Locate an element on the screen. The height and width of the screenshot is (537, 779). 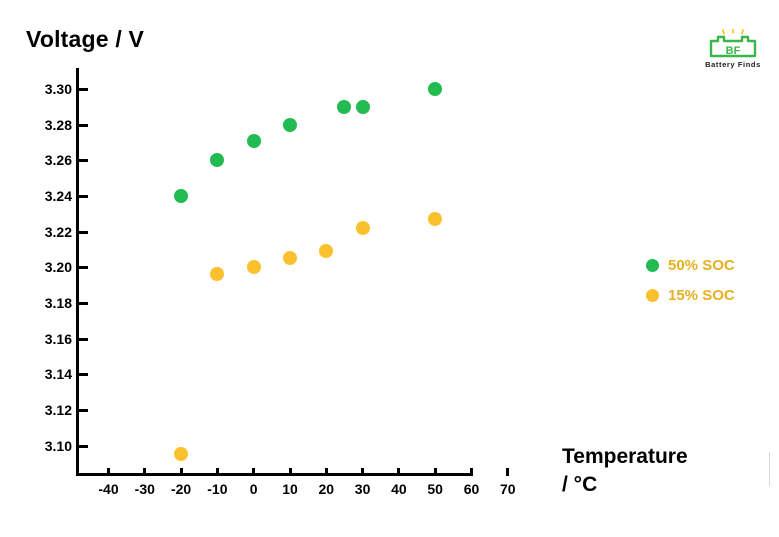
x-axis-tick-label: -20 is located at coordinates (181, 489).